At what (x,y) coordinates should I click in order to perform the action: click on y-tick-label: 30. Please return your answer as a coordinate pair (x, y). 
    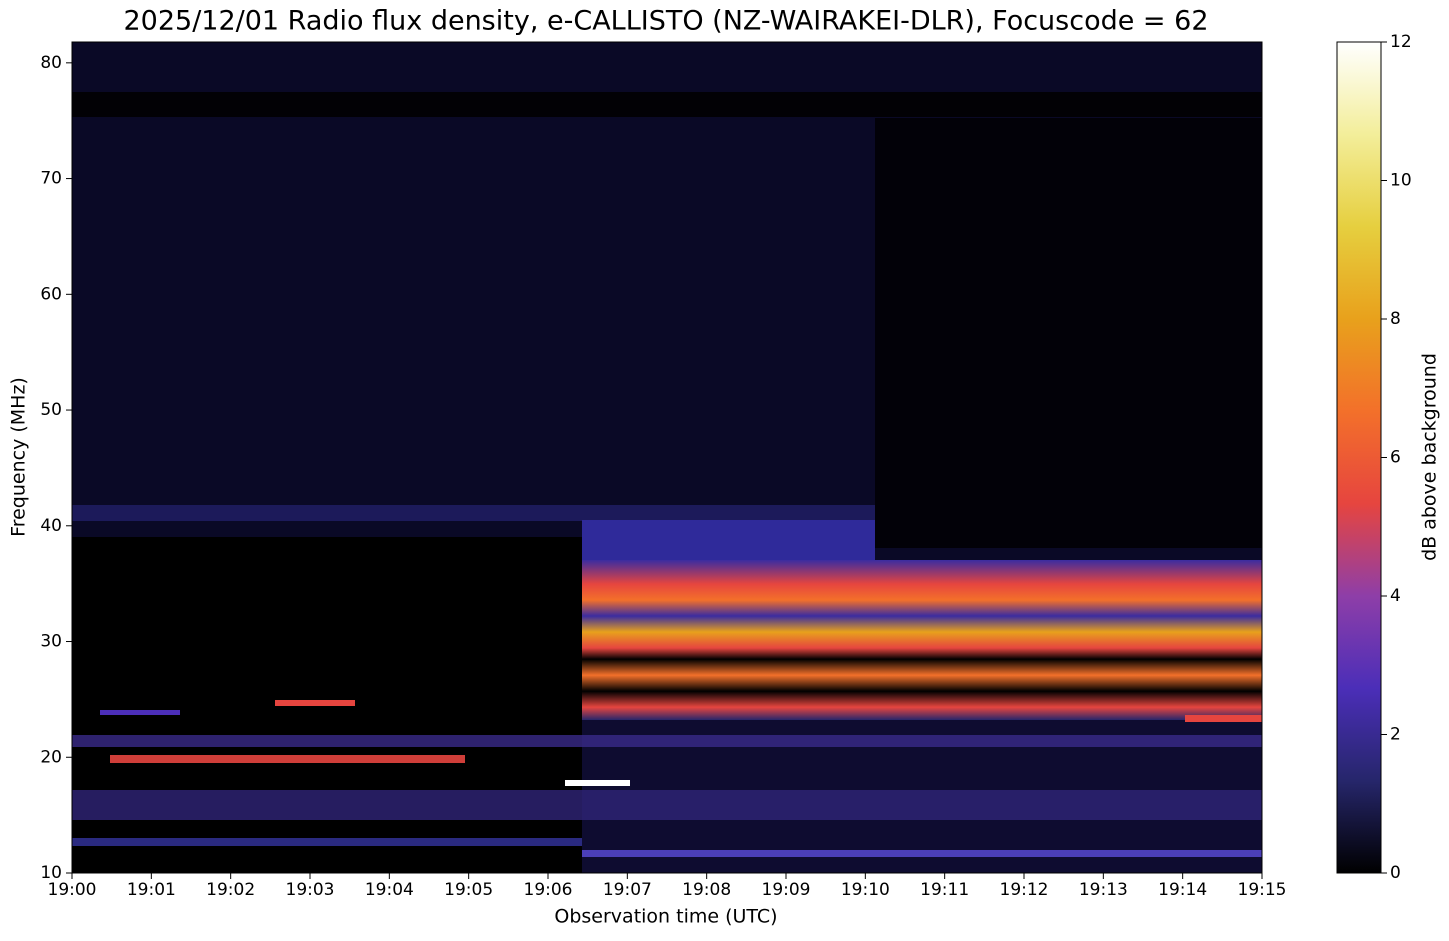
    Looking at the image, I should click on (51, 642).